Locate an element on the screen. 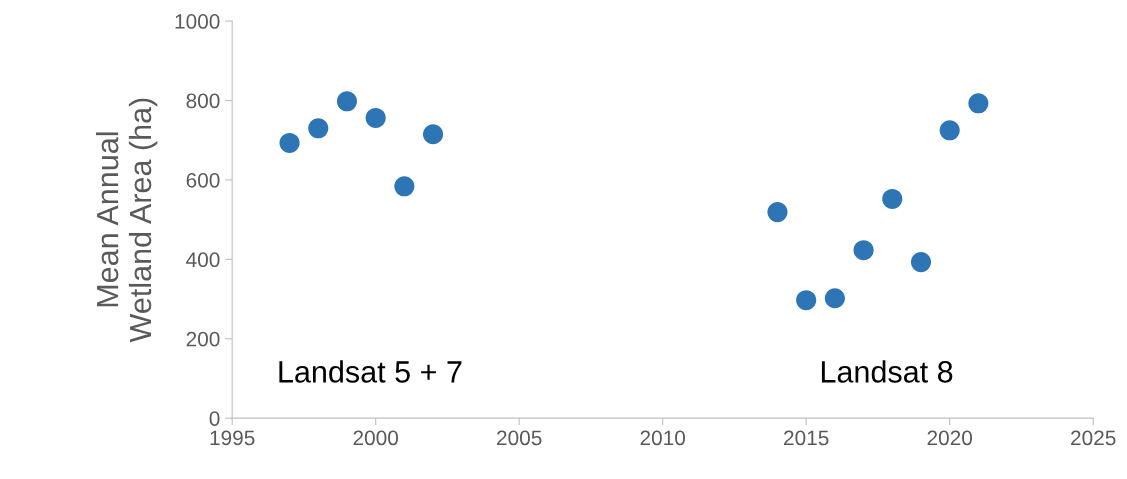 Image resolution: width=1127 pixels, height=479 pixels. annotation: Landsat 8 is located at coordinates (887, 371).